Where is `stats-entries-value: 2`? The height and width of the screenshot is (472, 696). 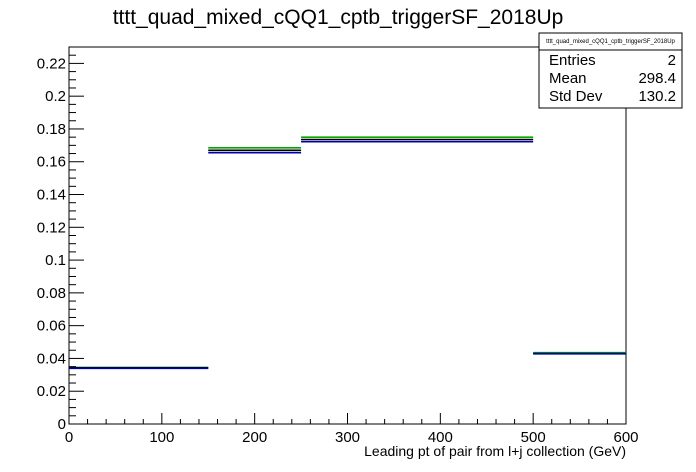
stats-entries-value: 2 is located at coordinates (672, 60).